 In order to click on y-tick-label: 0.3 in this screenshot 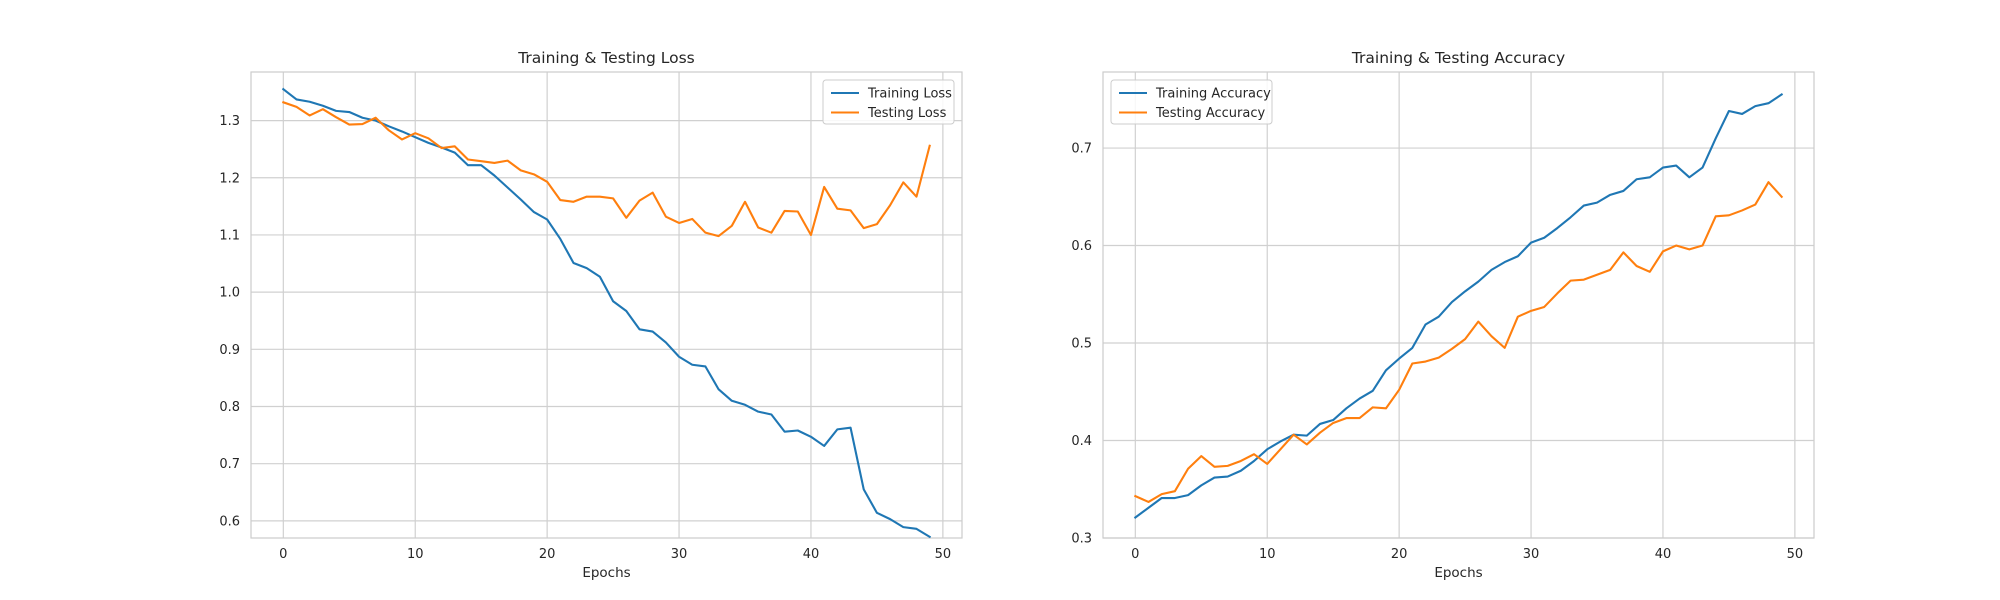, I will do `click(1081, 539)`.